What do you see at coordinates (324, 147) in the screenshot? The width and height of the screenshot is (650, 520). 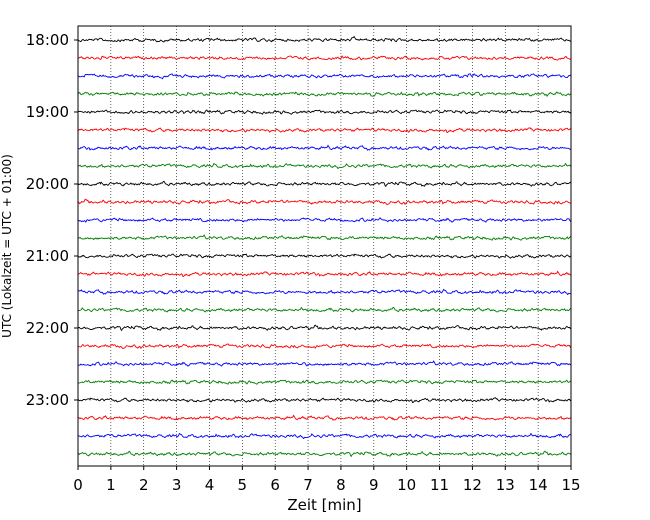 I see `trace-1930` at bounding box center [324, 147].